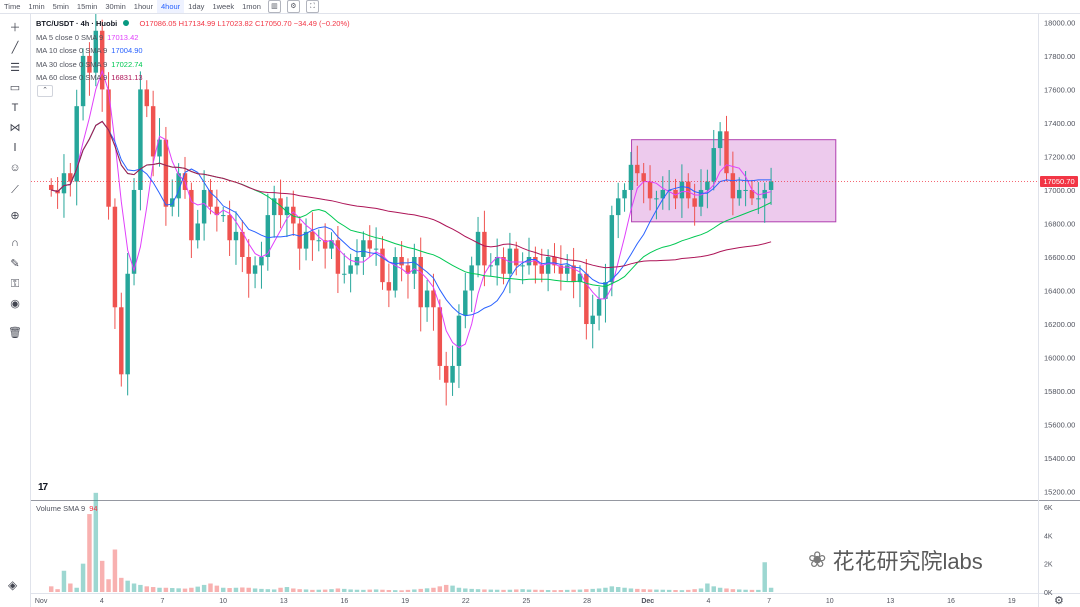 The image size is (1080, 607). Describe the element at coordinates (15, 243) in the screenshot. I see `magnet-icon: ∩` at that location.